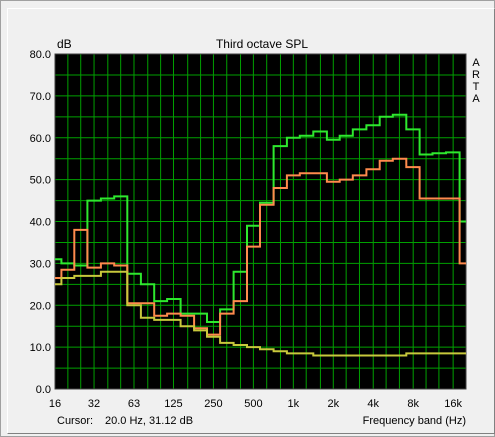 This screenshot has height=437, width=495. Describe the element at coordinates (149, 421) in the screenshot. I see `cursor-readout: 20.0 Hz, 31.12 dB` at that location.